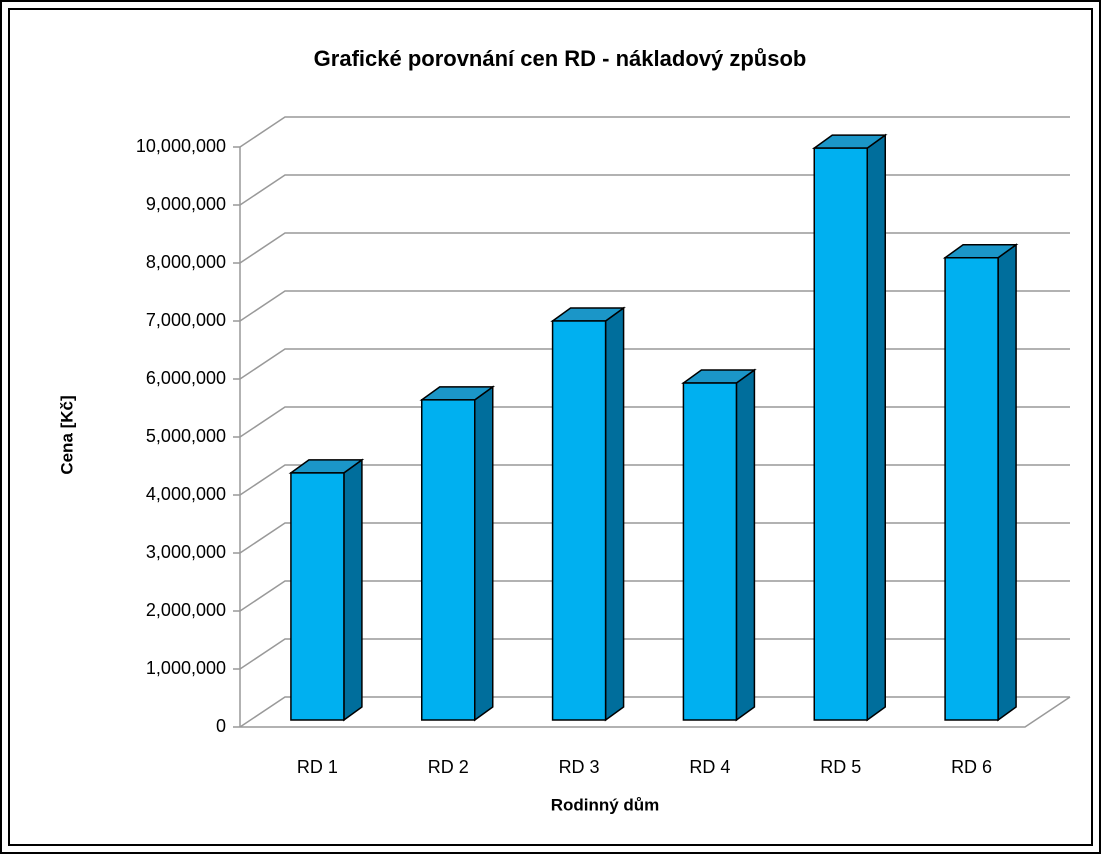 The height and width of the screenshot is (854, 1101). Describe the element at coordinates (221, 726) in the screenshot. I see `y-tick-label: 0` at that location.